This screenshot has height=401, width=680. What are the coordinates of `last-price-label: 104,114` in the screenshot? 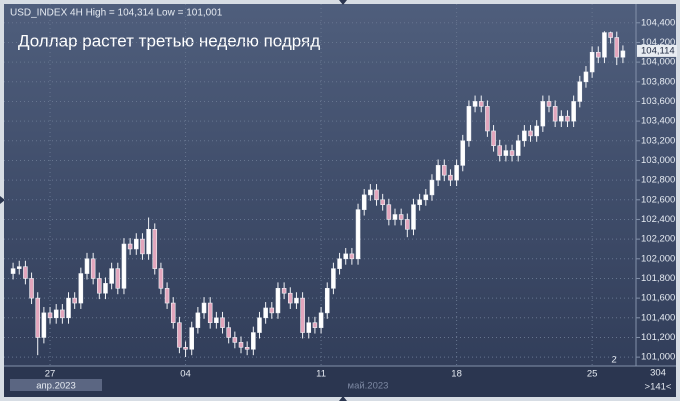 It's located at (658, 50).